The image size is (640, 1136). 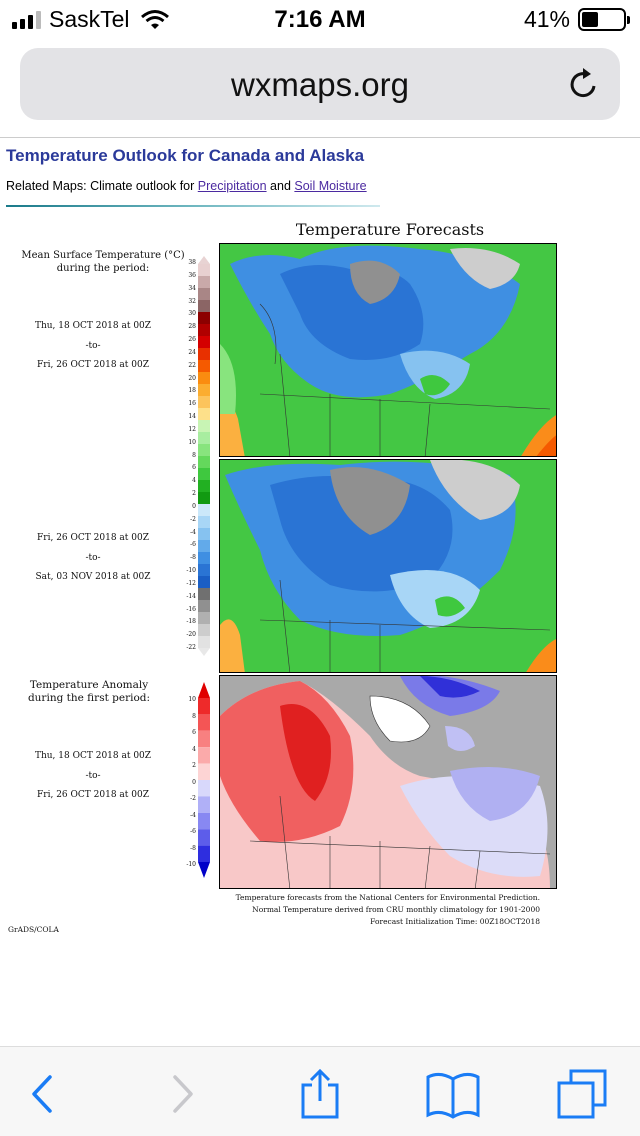 What do you see at coordinates (192, 416) in the screenshot?
I see `scale-tick-label: 14` at bounding box center [192, 416].